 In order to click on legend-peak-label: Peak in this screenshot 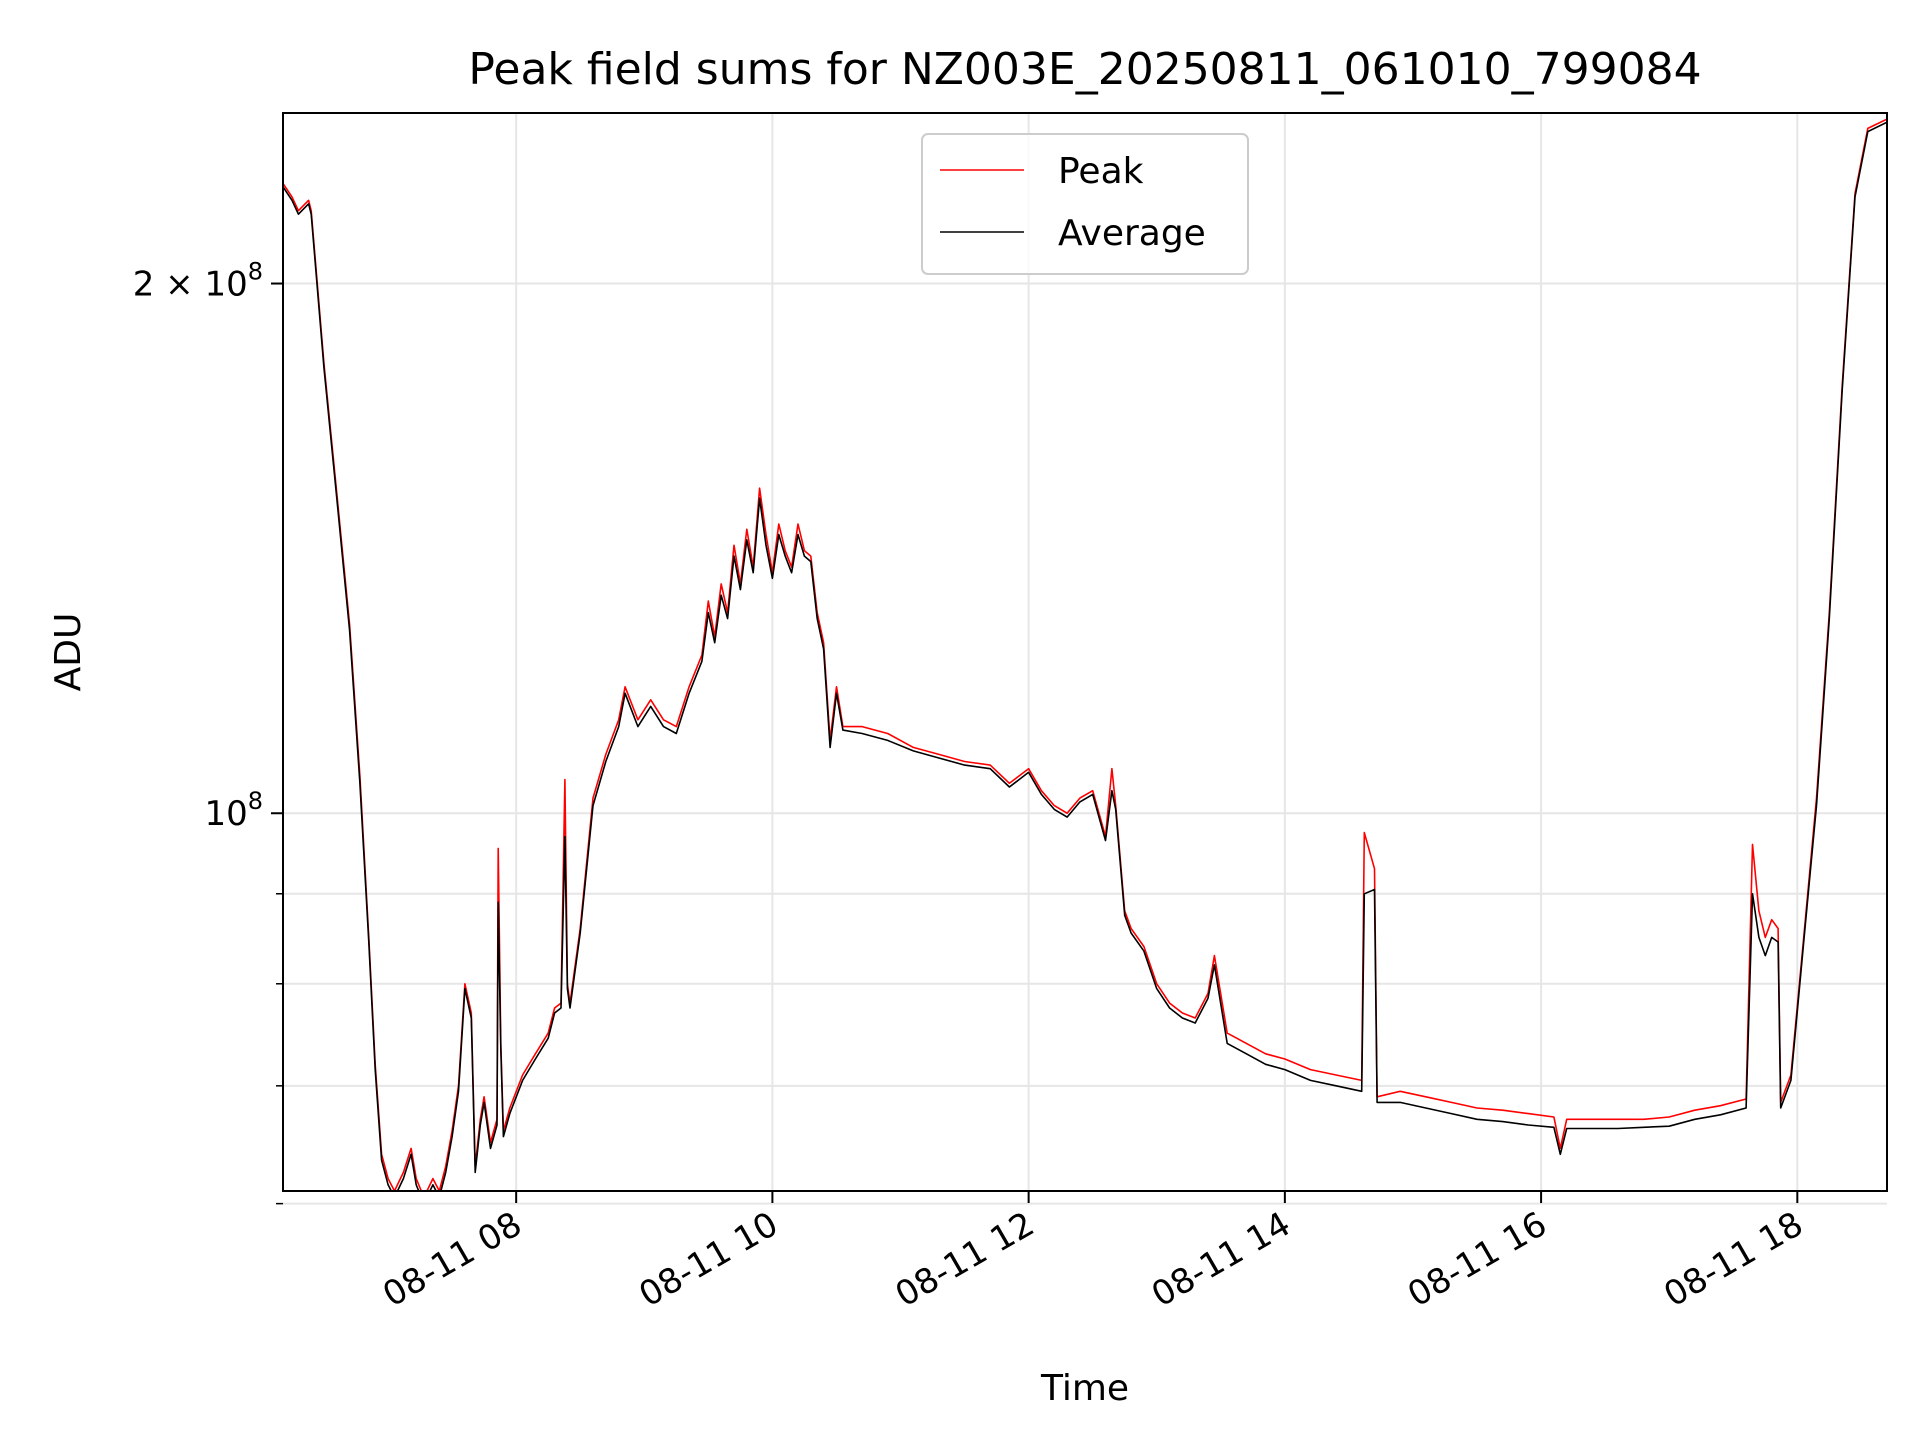, I will do `click(1101, 171)`.